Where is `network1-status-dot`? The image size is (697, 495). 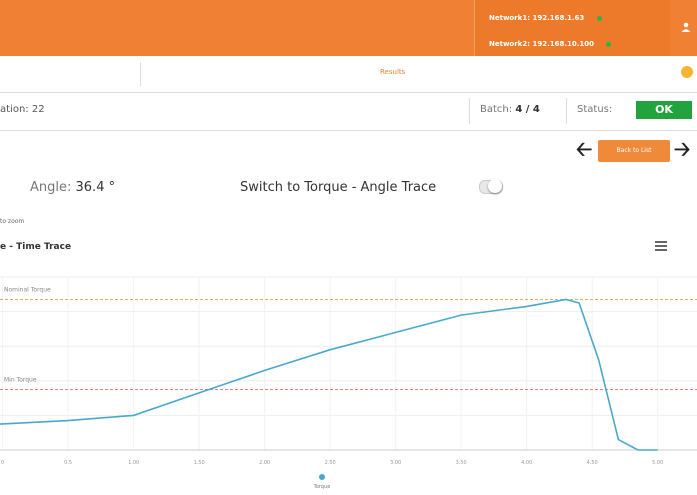 network1-status-dot is located at coordinates (599, 18).